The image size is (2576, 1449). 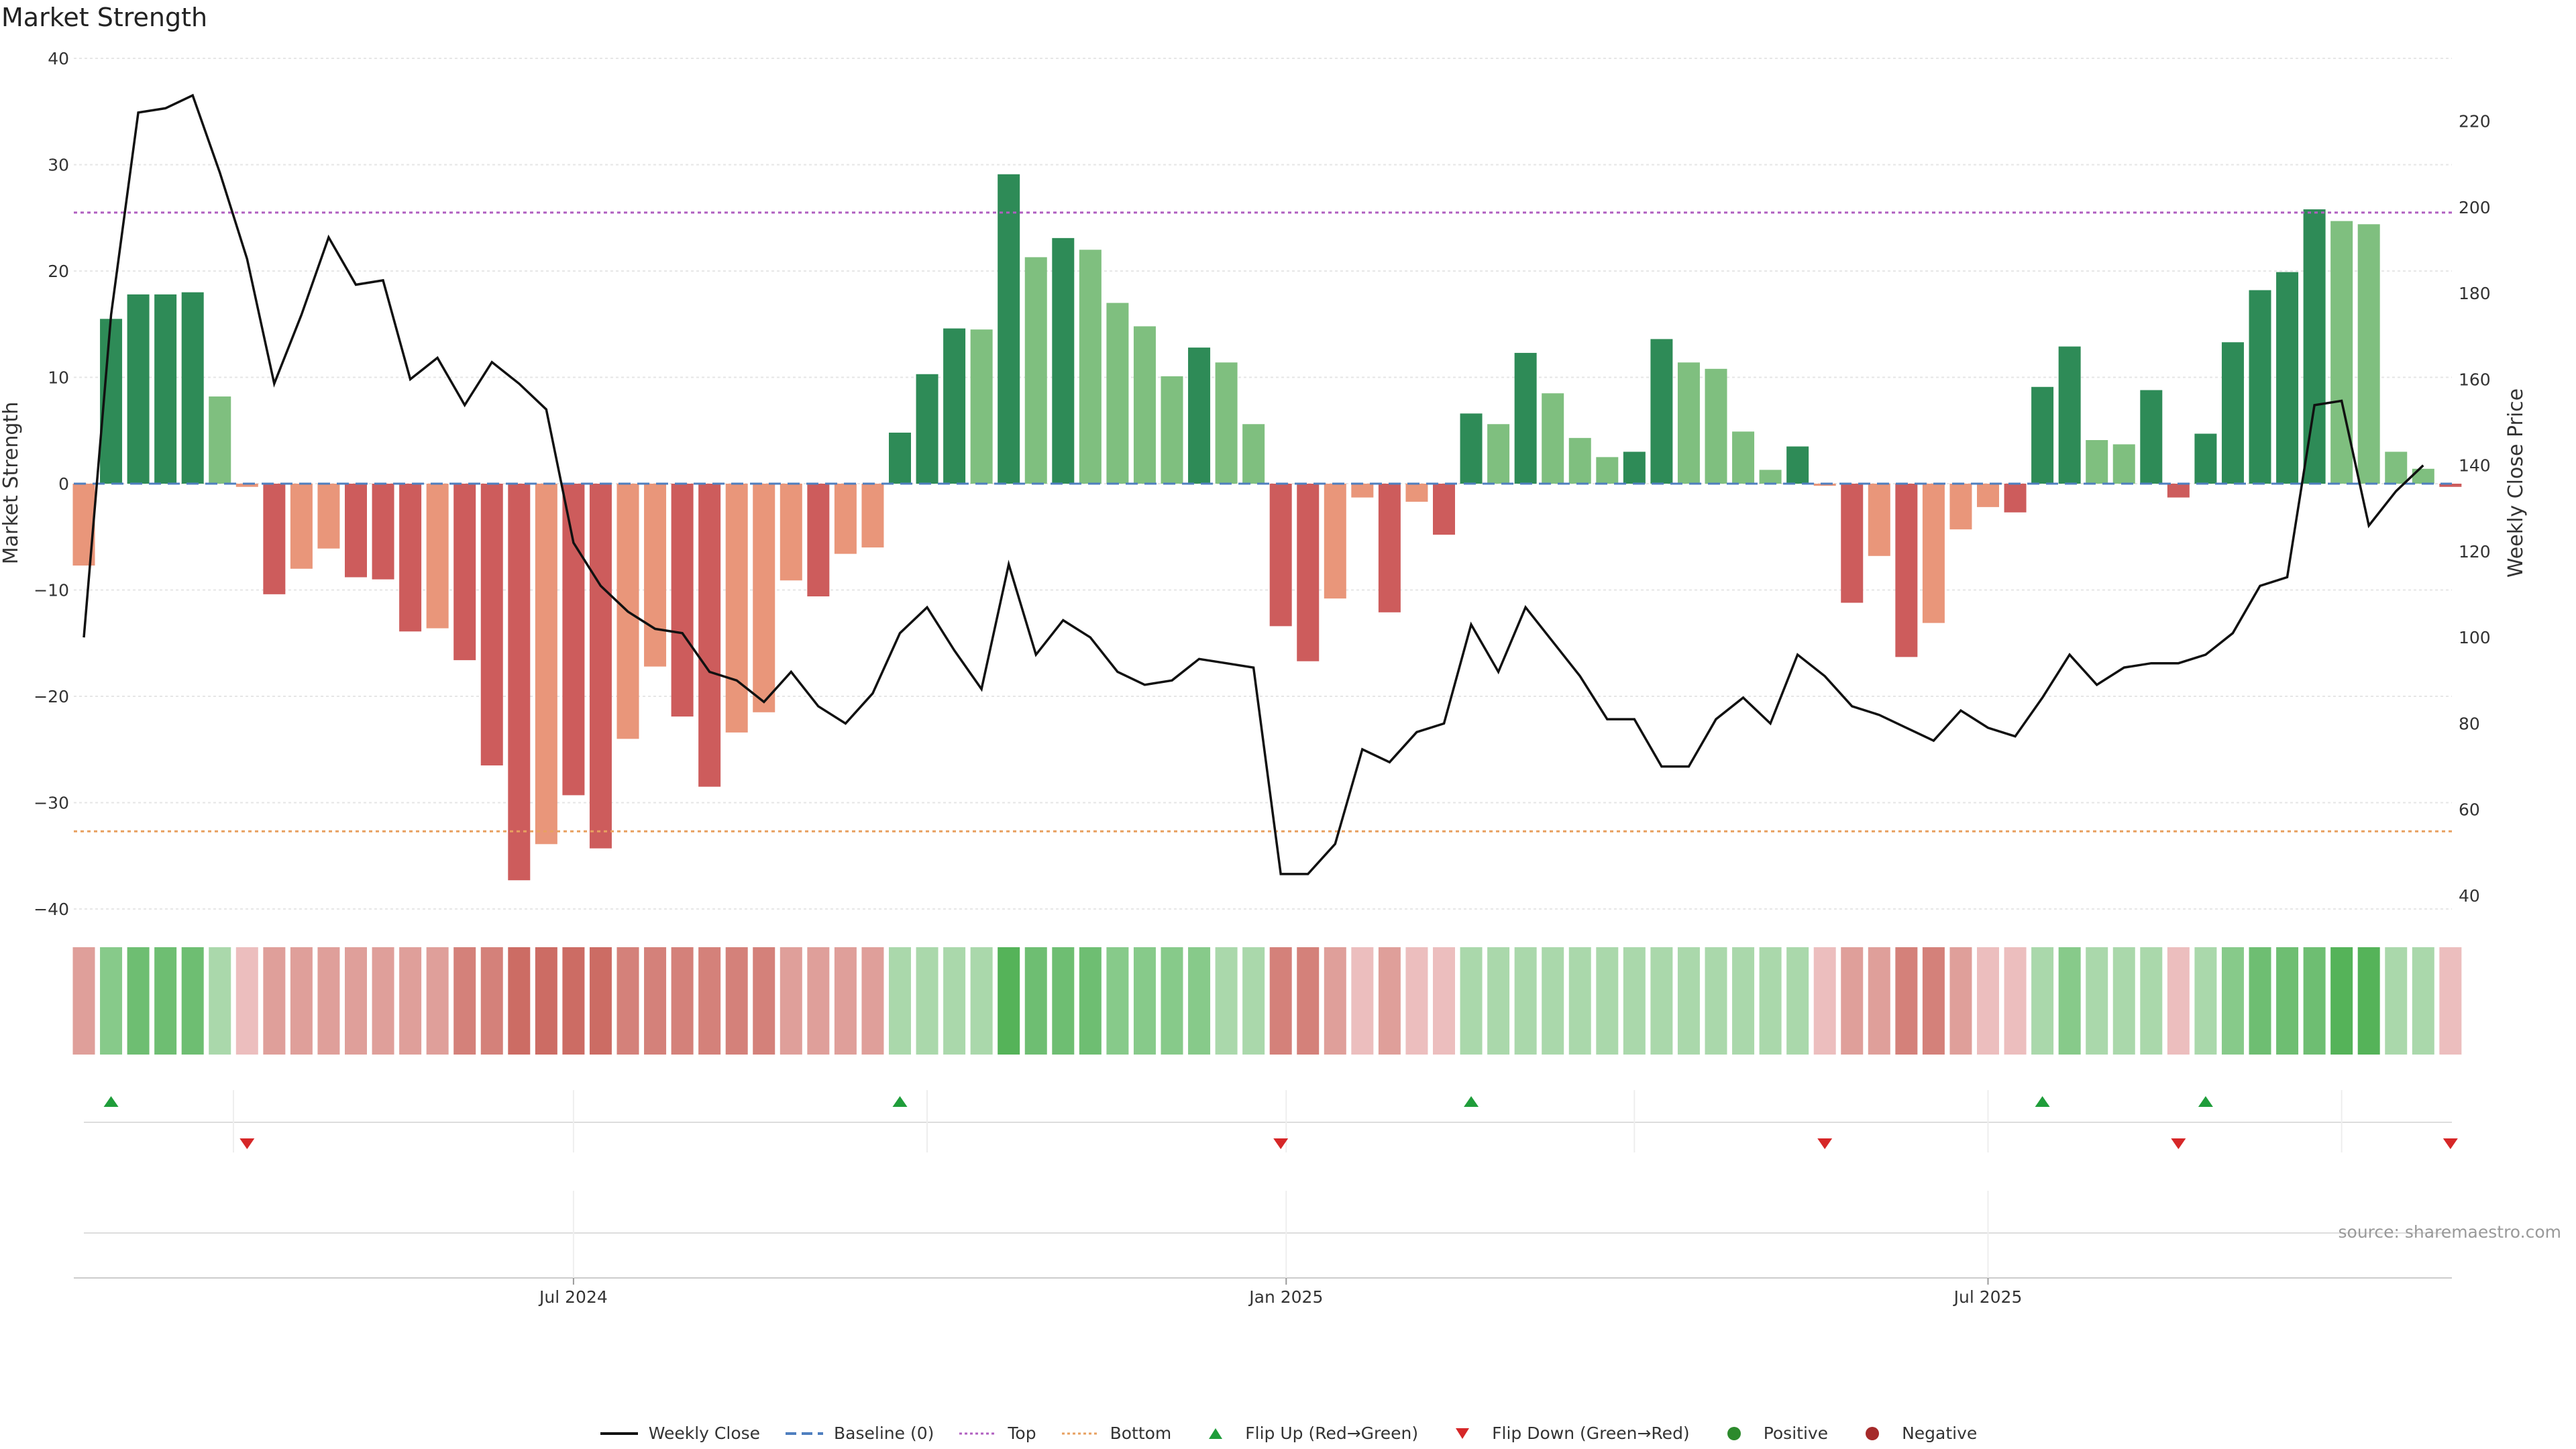 I want to click on legend-item-baseline: Baseline (0), so click(x=859, y=1433).